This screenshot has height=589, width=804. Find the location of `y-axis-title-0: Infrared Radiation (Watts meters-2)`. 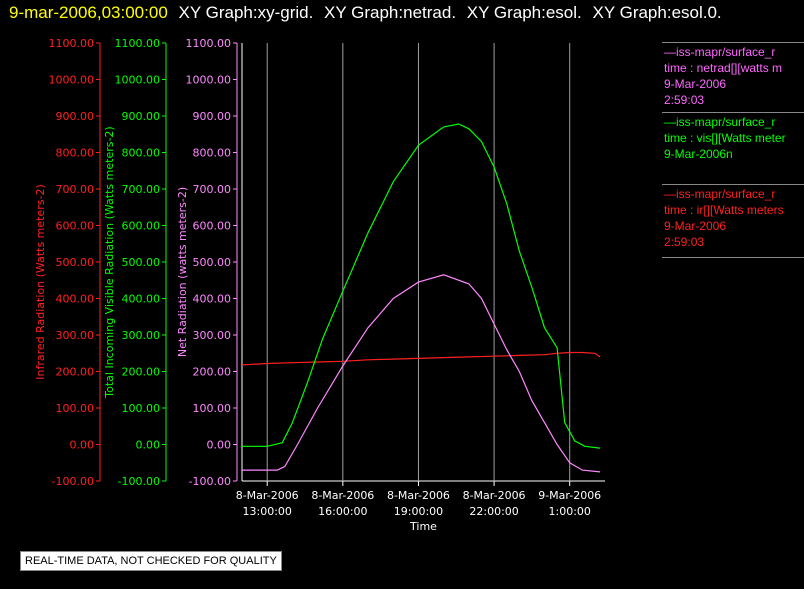

y-axis-title-0: Infrared Radiation (Watts meters-2) is located at coordinates (40, 282).